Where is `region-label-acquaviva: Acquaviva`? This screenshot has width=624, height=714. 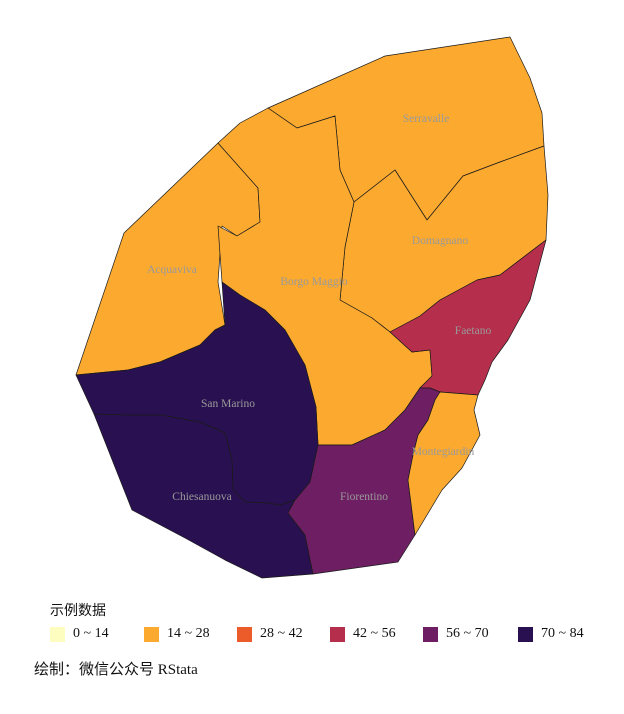
region-label-acquaviva: Acquaviva is located at coordinates (172, 270).